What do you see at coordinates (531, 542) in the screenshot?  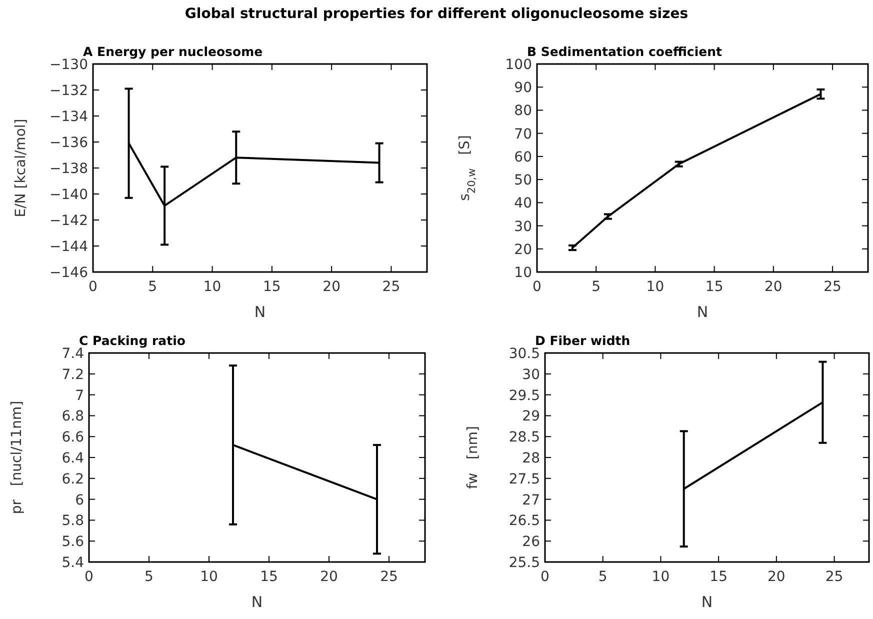 I see `y-tick-label: 26` at bounding box center [531, 542].